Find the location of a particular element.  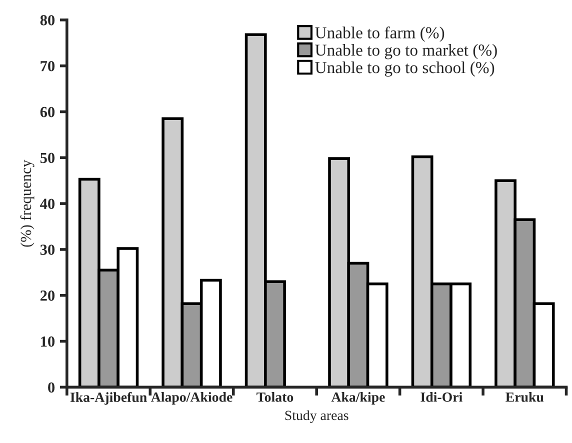

legend-label: Unable to farm (%) is located at coordinates (379, 34).